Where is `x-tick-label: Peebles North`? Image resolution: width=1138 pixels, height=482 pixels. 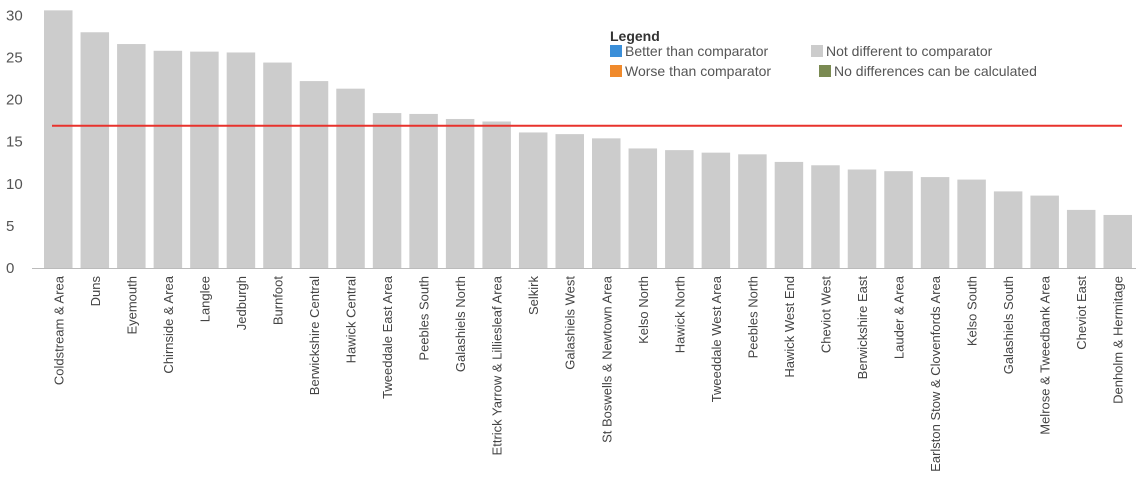
x-tick-label: Peebles North is located at coordinates (752, 317).